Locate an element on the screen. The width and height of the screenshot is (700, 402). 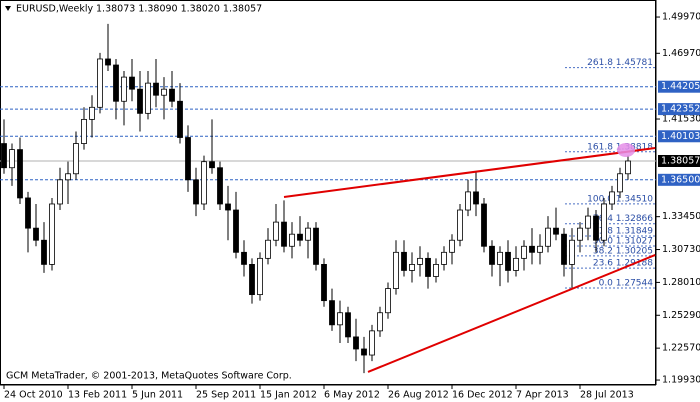
level-label: 1.40103 is located at coordinates (680, 136).